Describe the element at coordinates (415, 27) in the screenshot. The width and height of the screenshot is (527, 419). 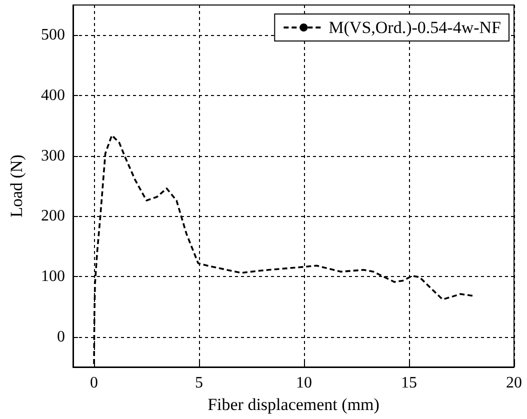
I see `legend-label: M(VS,Ord.)-0.54-4w-NF` at that location.